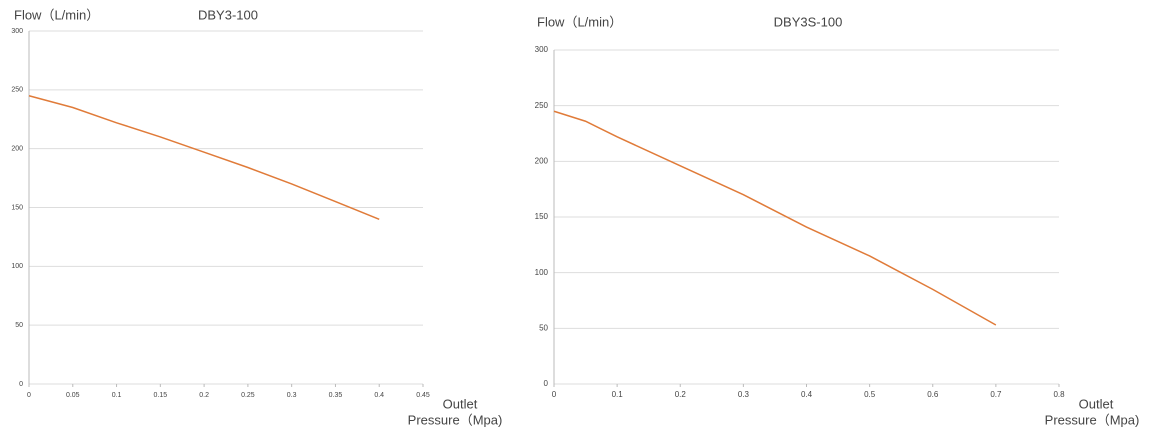 The height and width of the screenshot is (442, 1157). I want to click on x-tick-label: 0.35, so click(336, 395).